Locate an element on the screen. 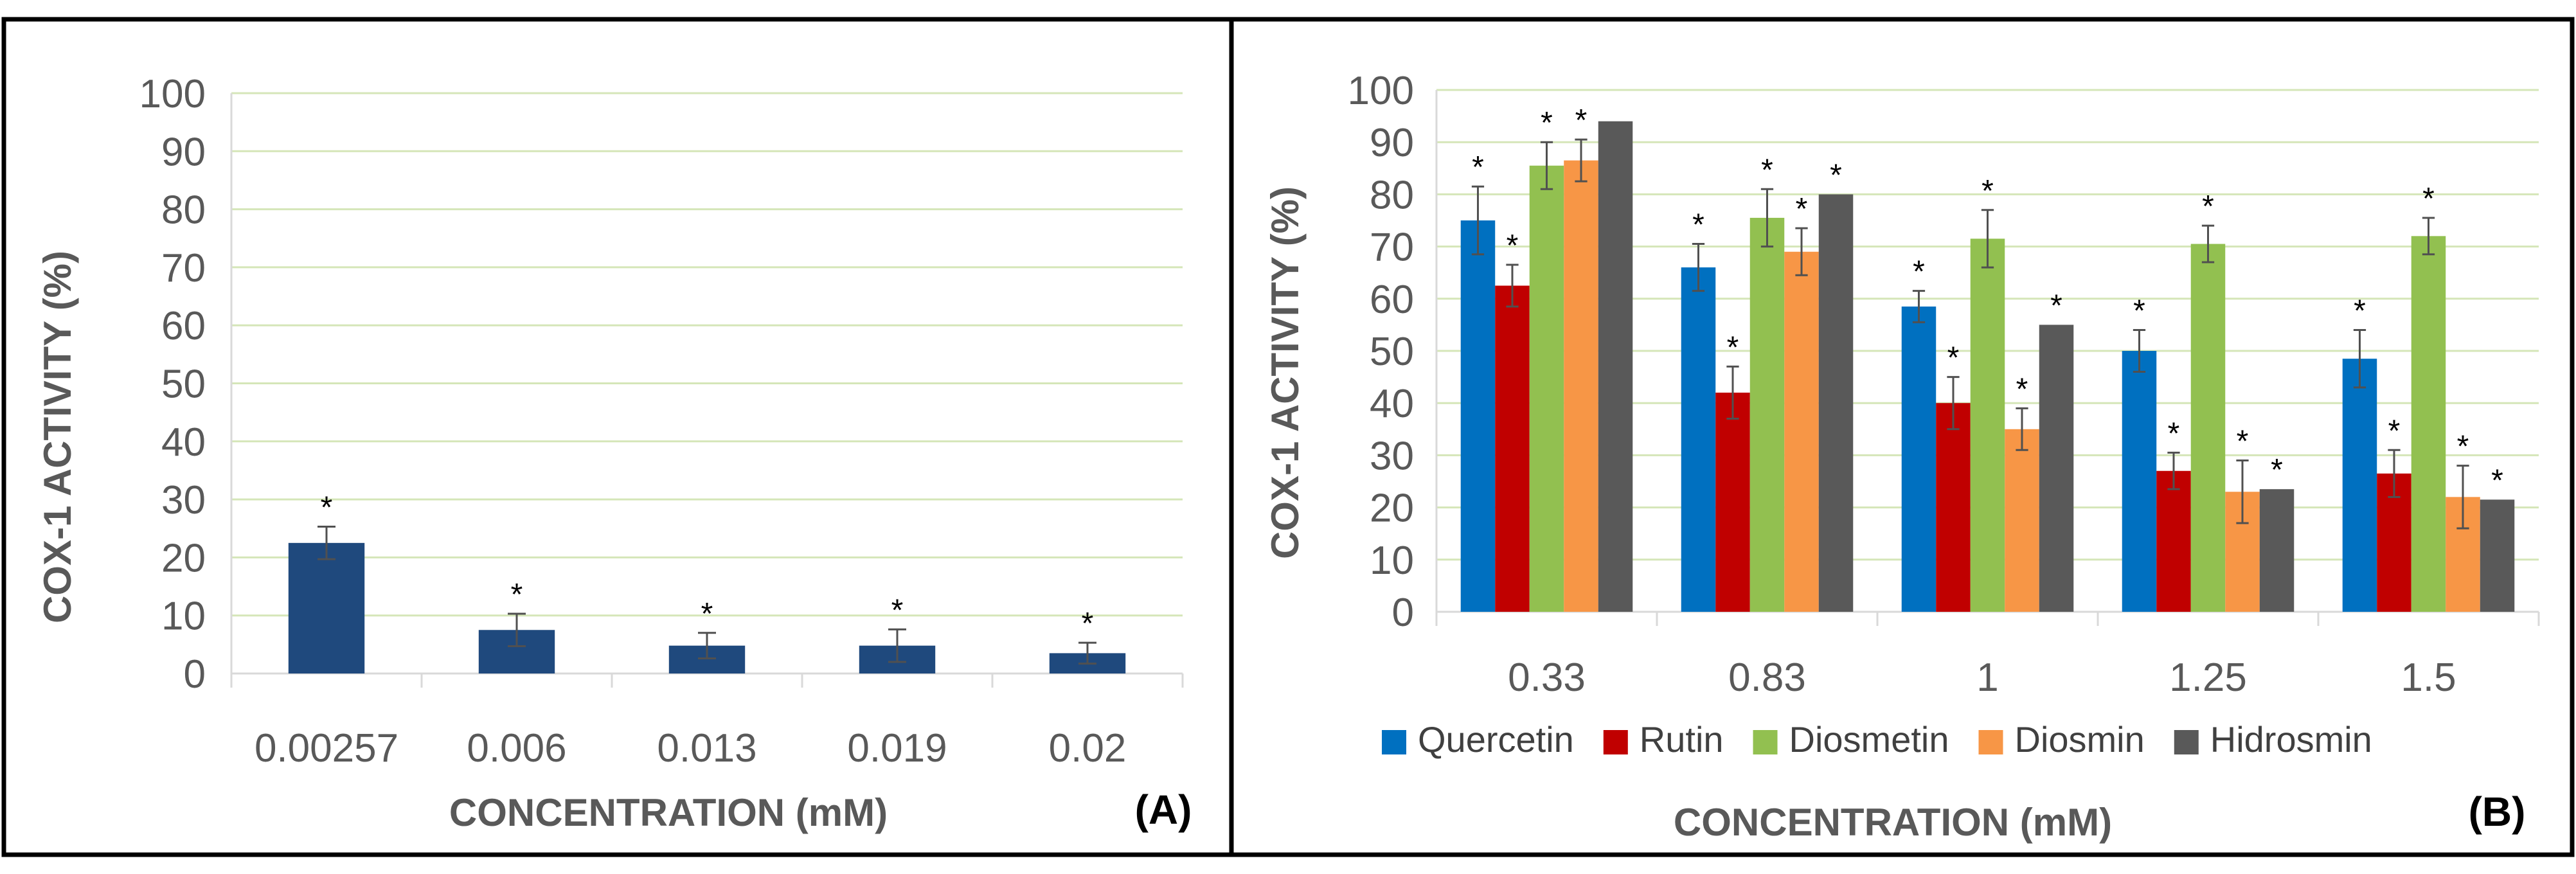 The image size is (2576, 874). panel-b-y-tick-label: 40 is located at coordinates (1392, 404).